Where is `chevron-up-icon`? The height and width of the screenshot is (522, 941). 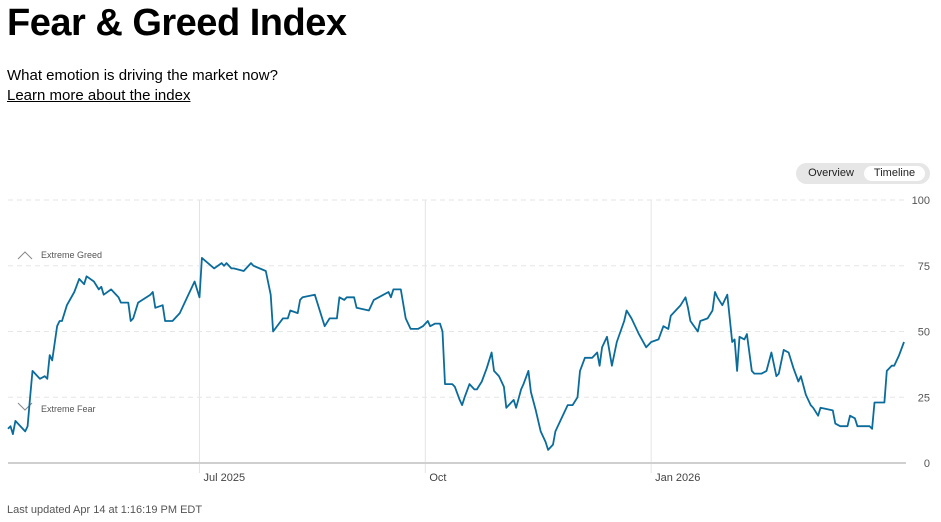 chevron-up-icon is located at coordinates (25, 255).